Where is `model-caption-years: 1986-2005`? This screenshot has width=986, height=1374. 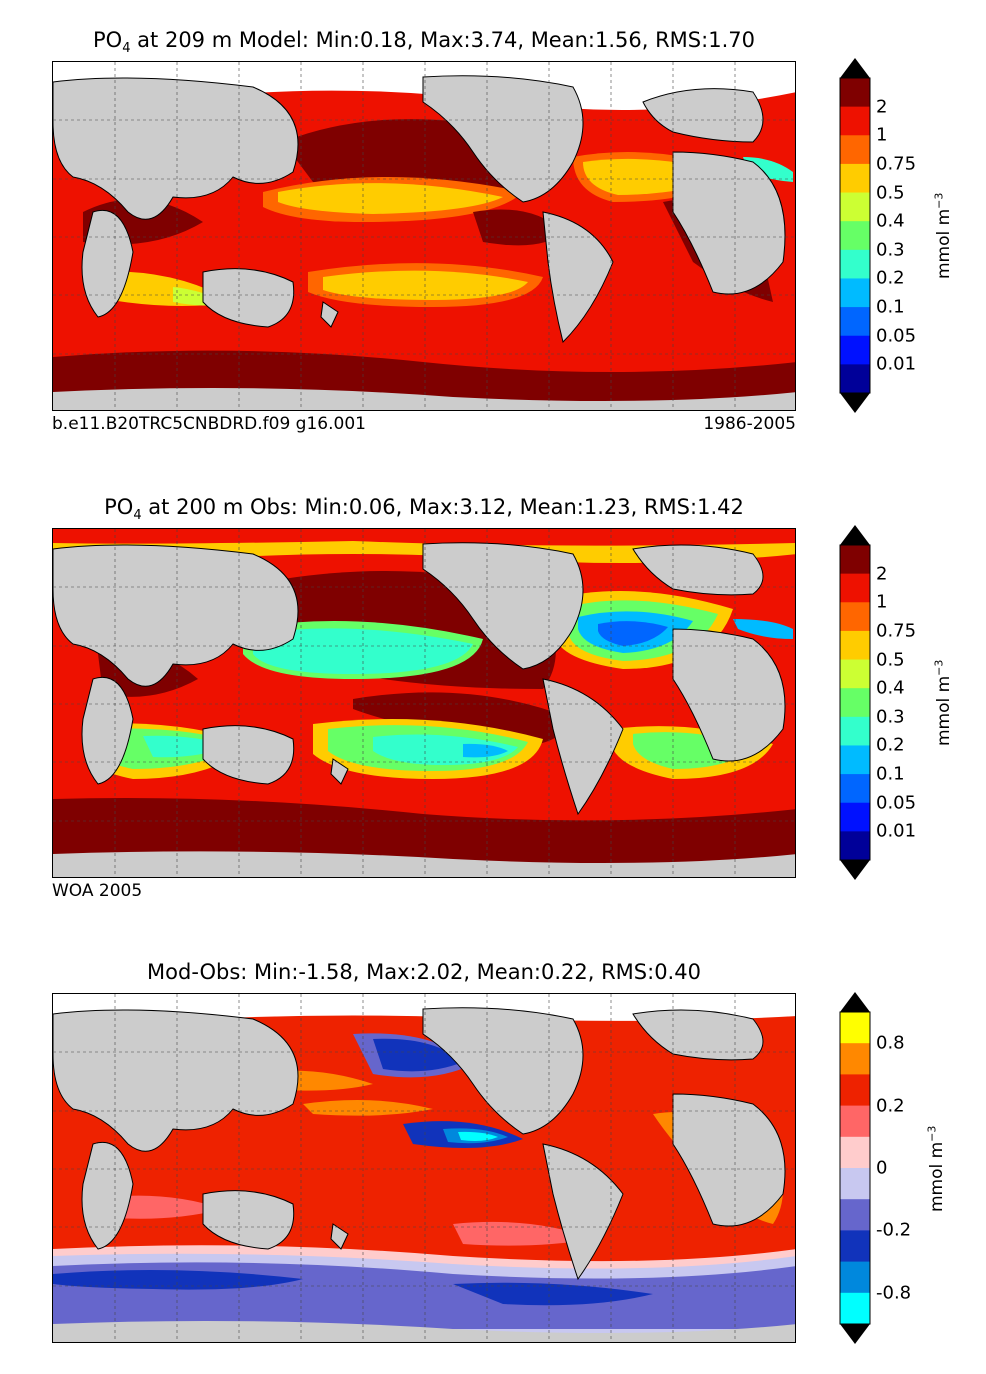 model-caption-years: 1986-2005 is located at coordinates (749, 424).